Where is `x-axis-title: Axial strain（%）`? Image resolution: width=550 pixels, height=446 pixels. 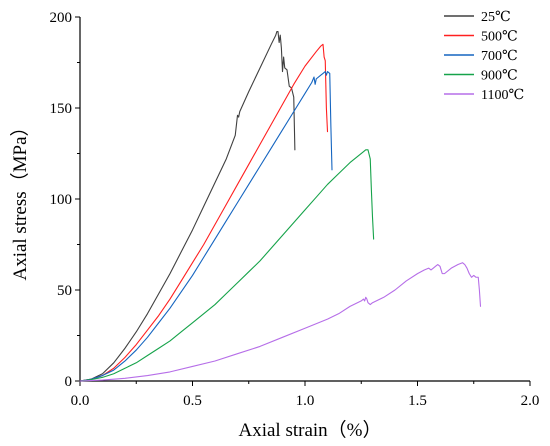
x-axis-title: Axial strain（%） is located at coordinates (309, 430).